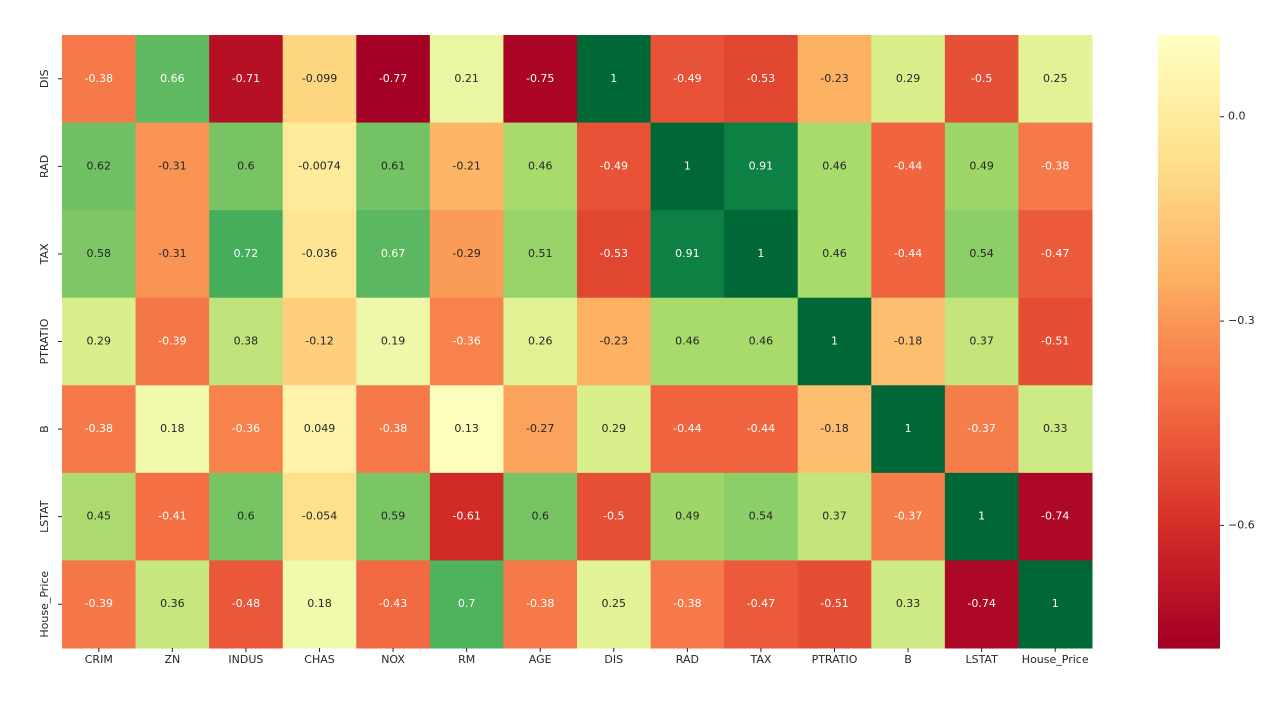  Describe the element at coordinates (834, 603) in the screenshot. I see `cell-label: -0.51` at that location.